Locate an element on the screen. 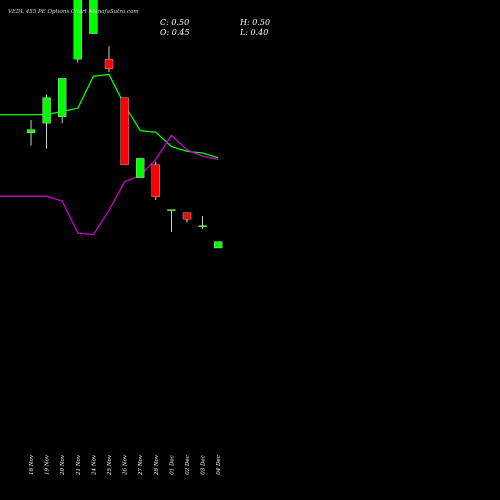  candle-02-dec is located at coordinates (187, 217).